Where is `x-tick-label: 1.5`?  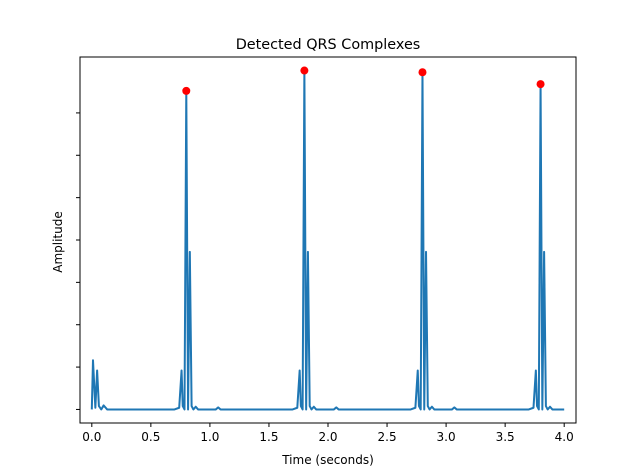 x-tick-label: 1.5 is located at coordinates (268, 437).